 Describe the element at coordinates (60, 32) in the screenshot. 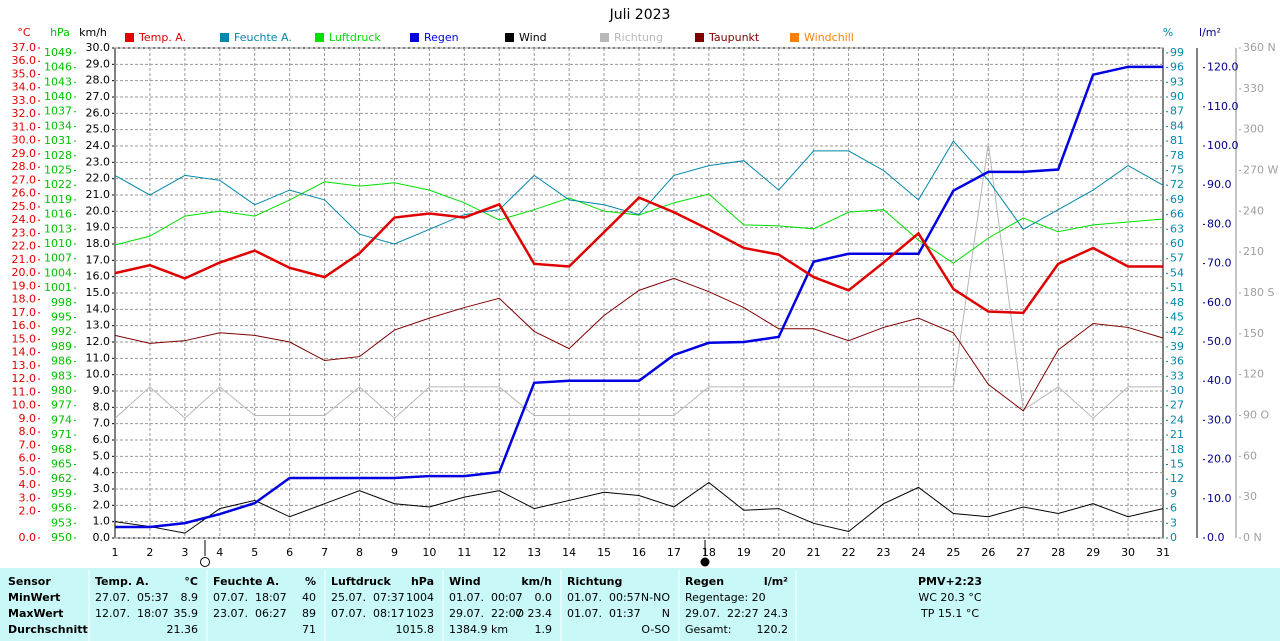

I see `axis-unit: hPa` at that location.